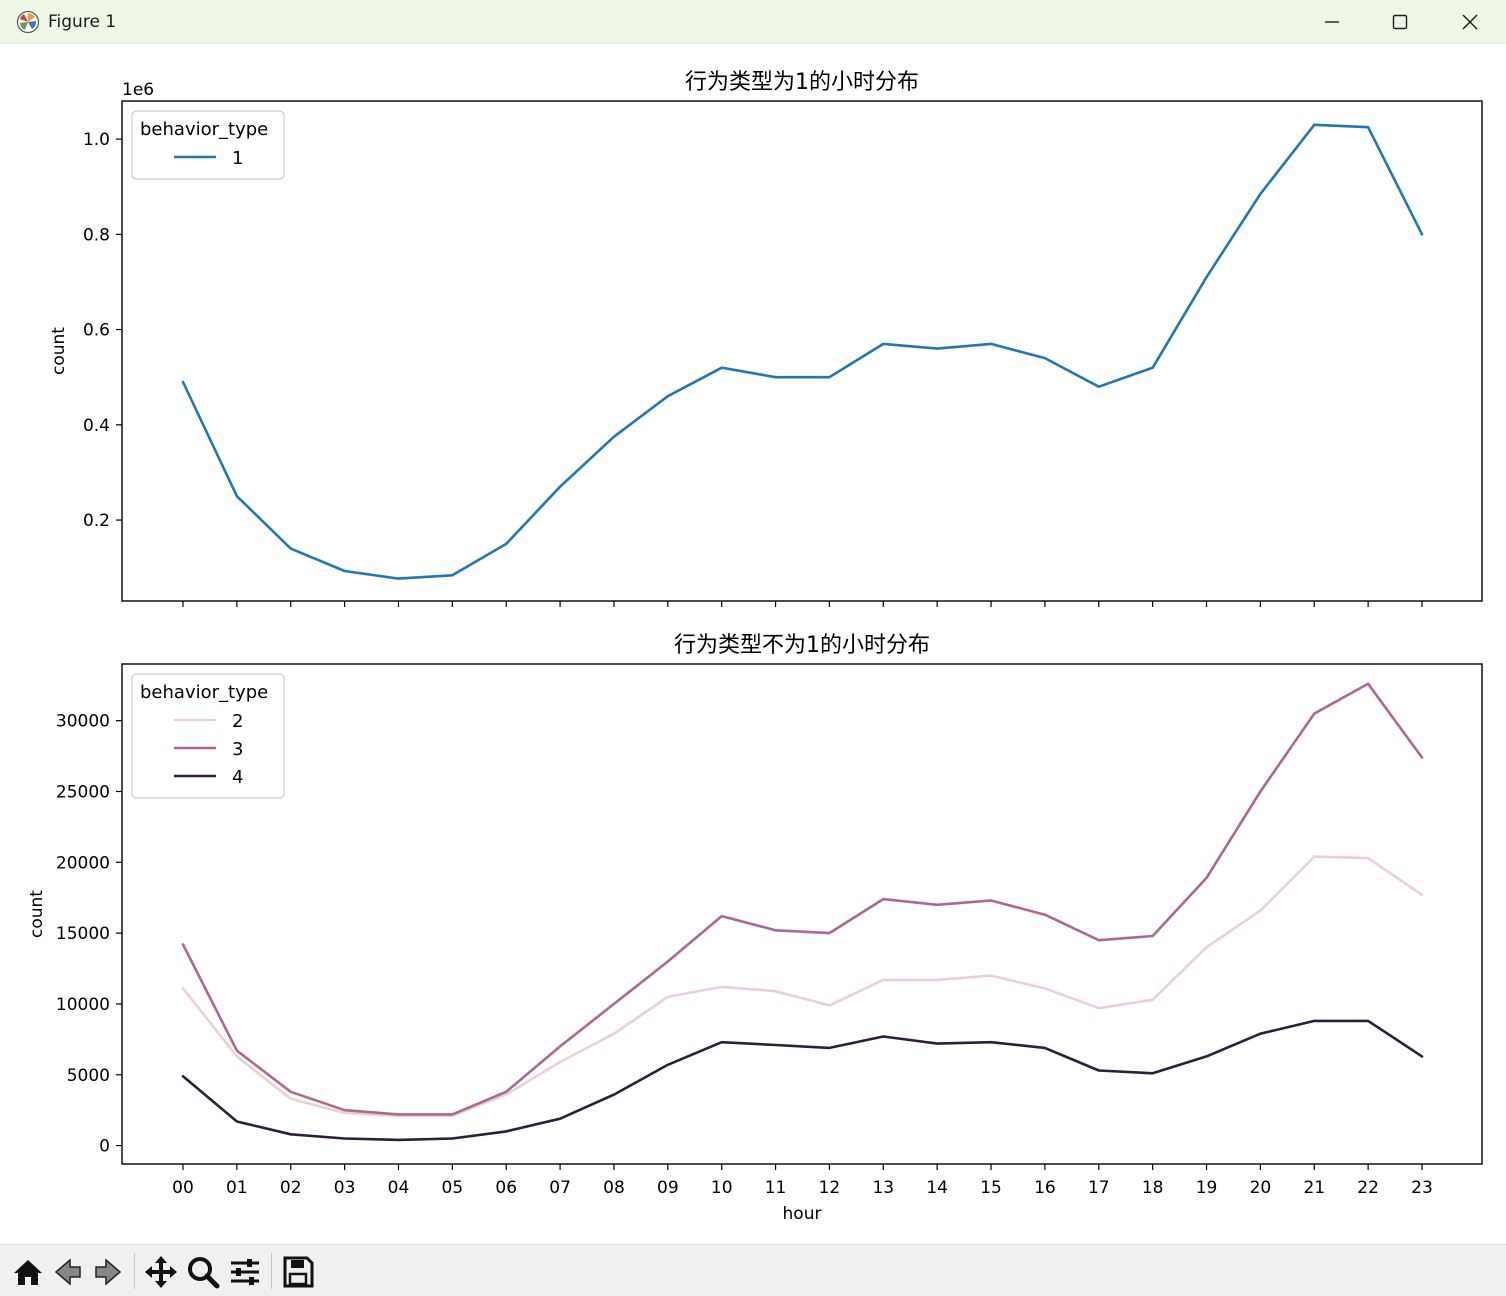 This screenshot has height=1296, width=1506. Describe the element at coordinates (1099, 1188) in the screenshot. I see `x-tick-label: 17` at that location.